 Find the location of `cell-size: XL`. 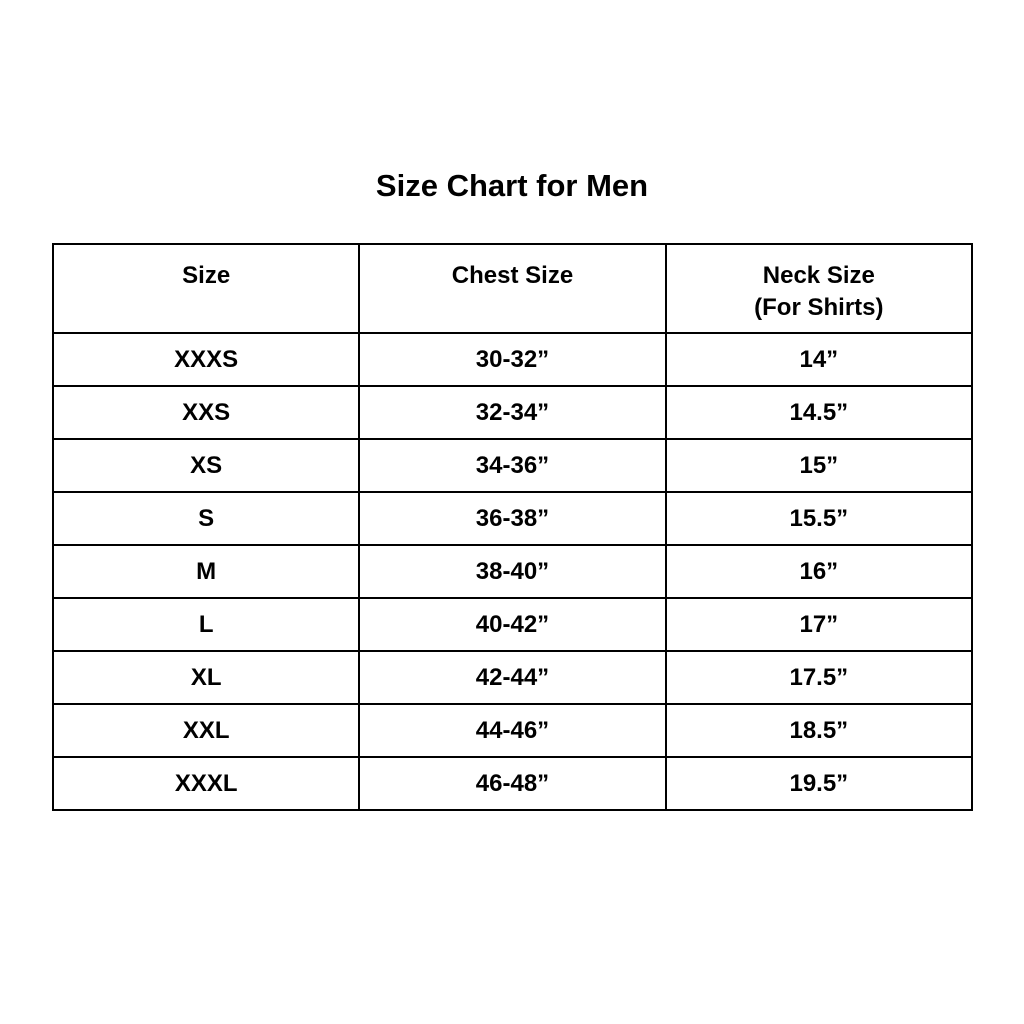

cell-size: XL is located at coordinates (206, 677).